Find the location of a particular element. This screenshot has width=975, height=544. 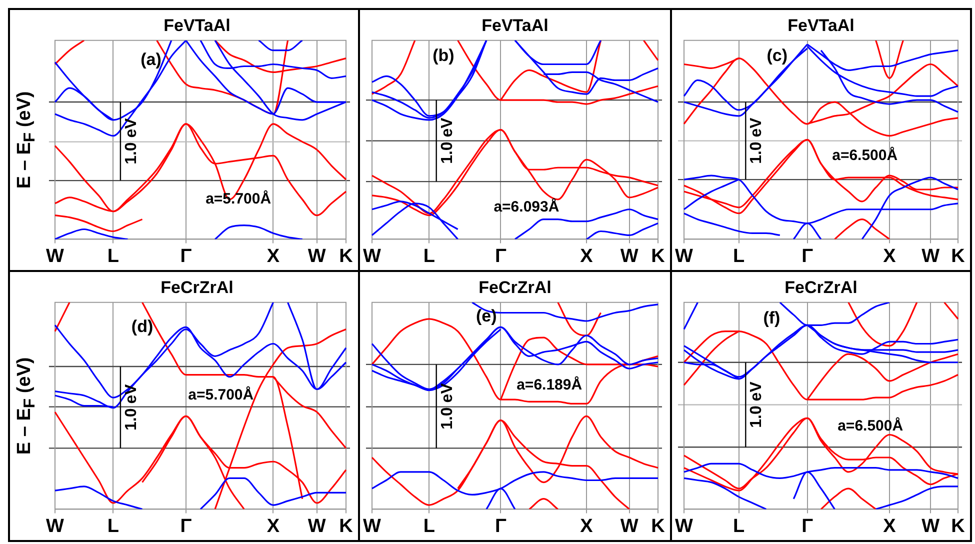

annotation: a=6.093Å is located at coordinates (527, 207).